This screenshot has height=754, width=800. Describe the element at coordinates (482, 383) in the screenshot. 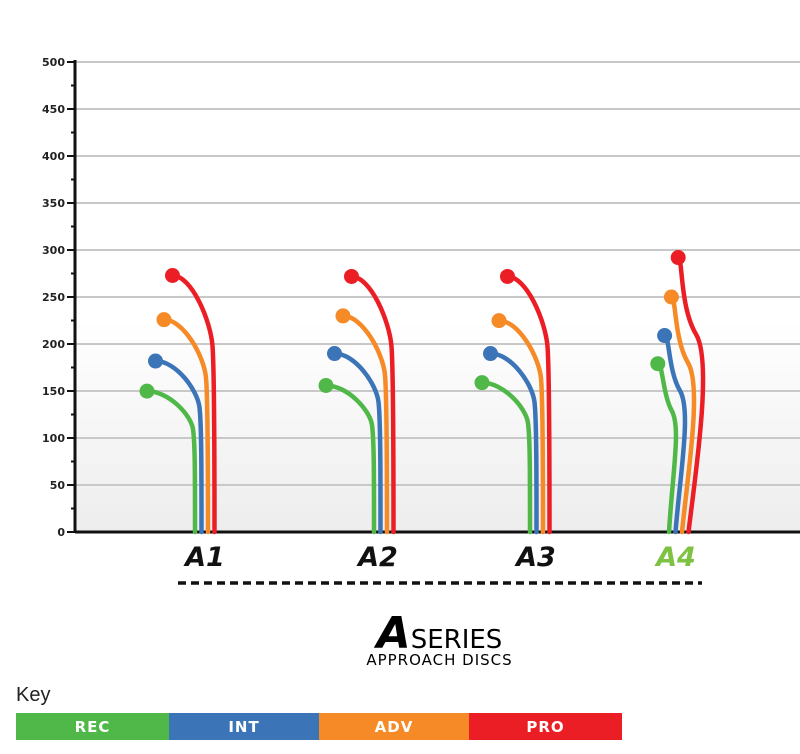

I see `flight-point-a3-rec` at that location.